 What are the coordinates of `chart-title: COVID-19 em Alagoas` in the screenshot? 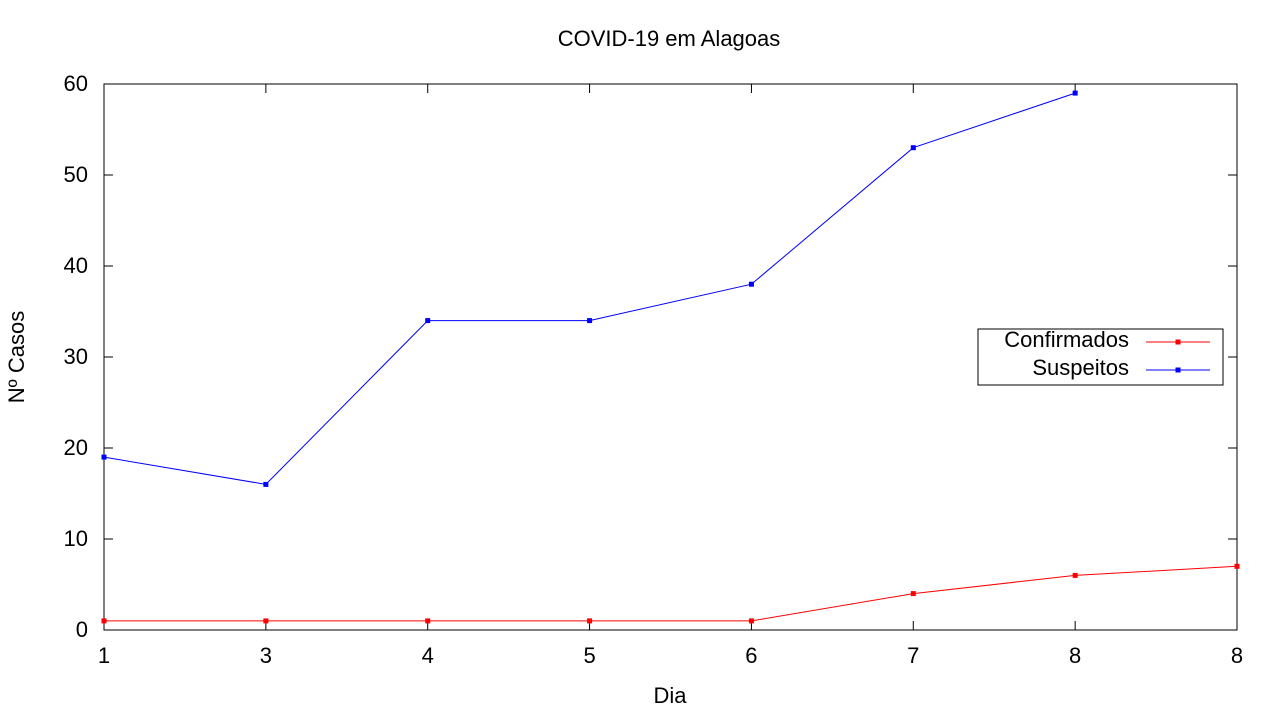 It's located at (669, 38).